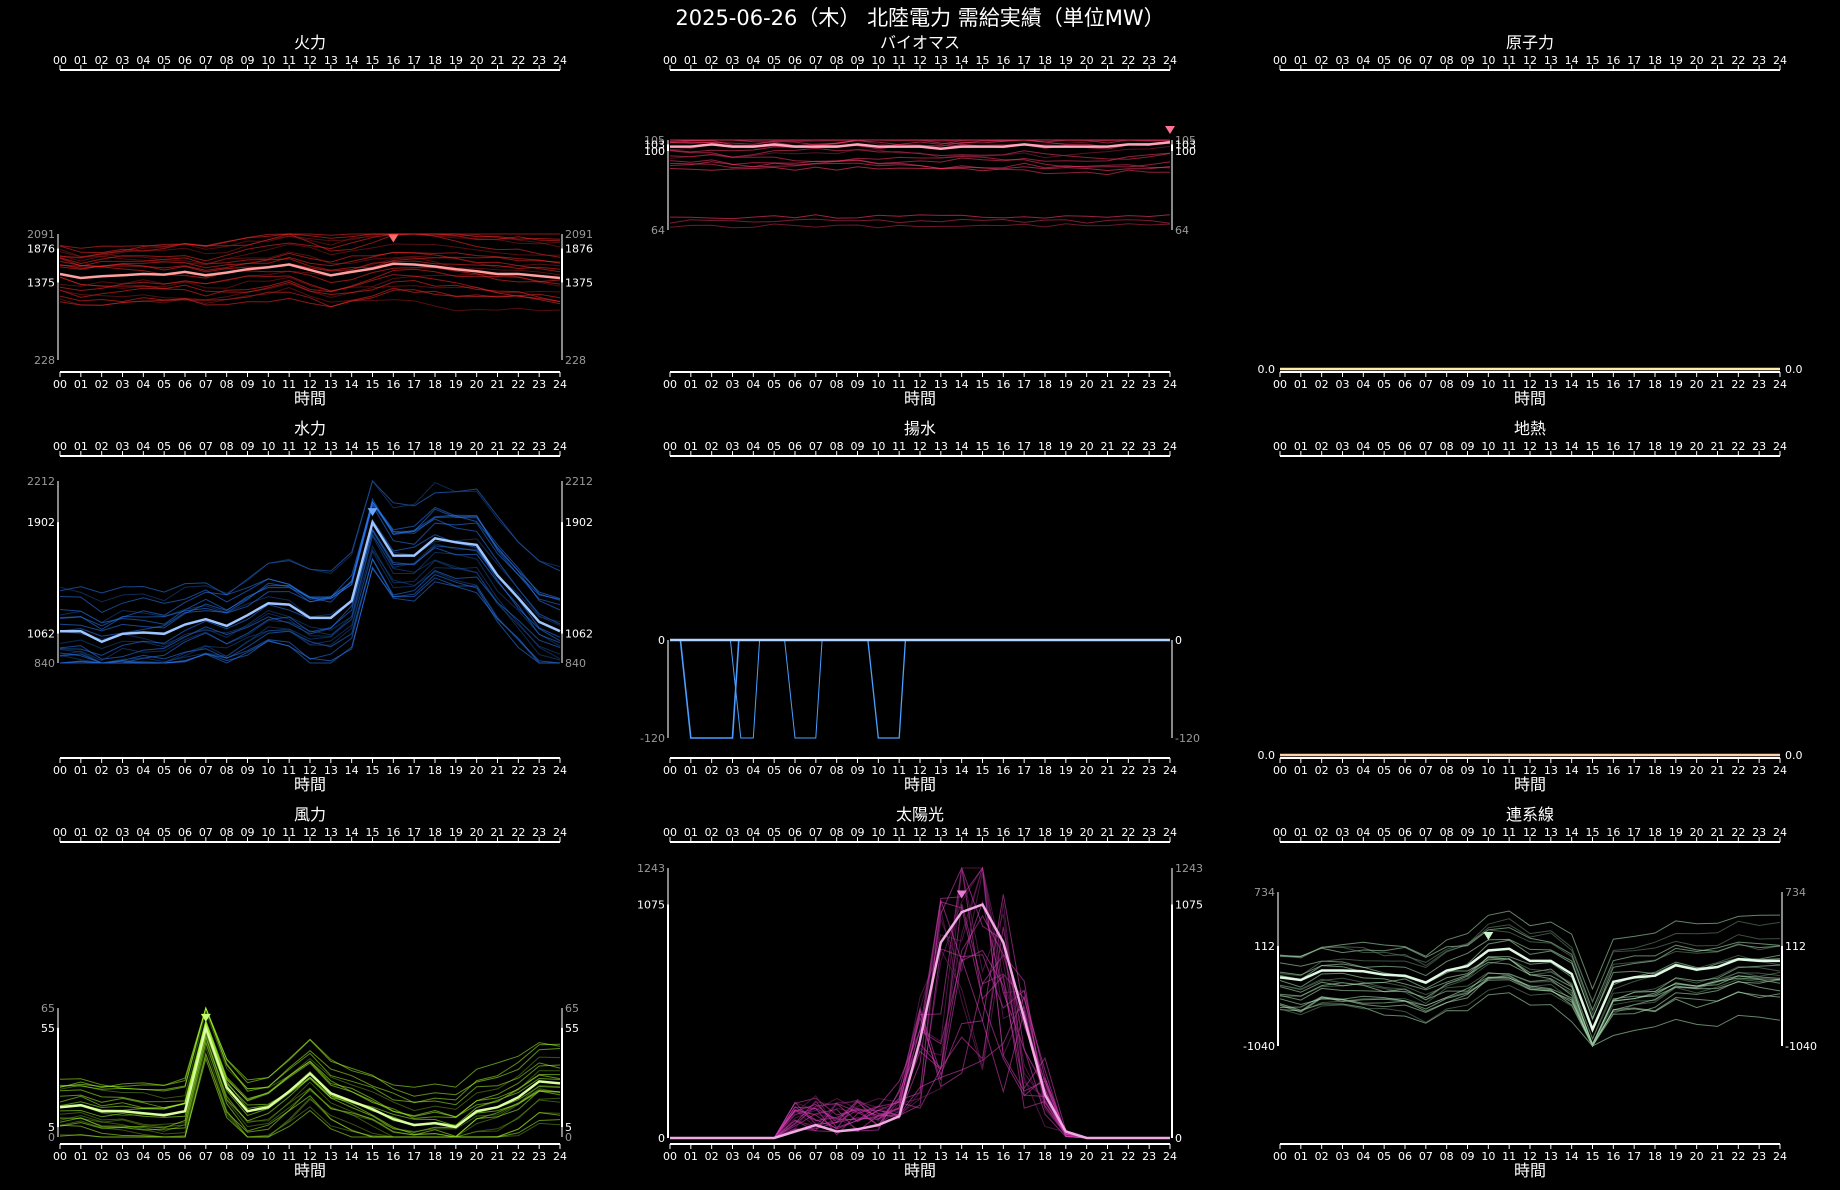 The height and width of the screenshot is (1190, 1840). I want to click on axis-tick-label: 105, so click(654, 140).